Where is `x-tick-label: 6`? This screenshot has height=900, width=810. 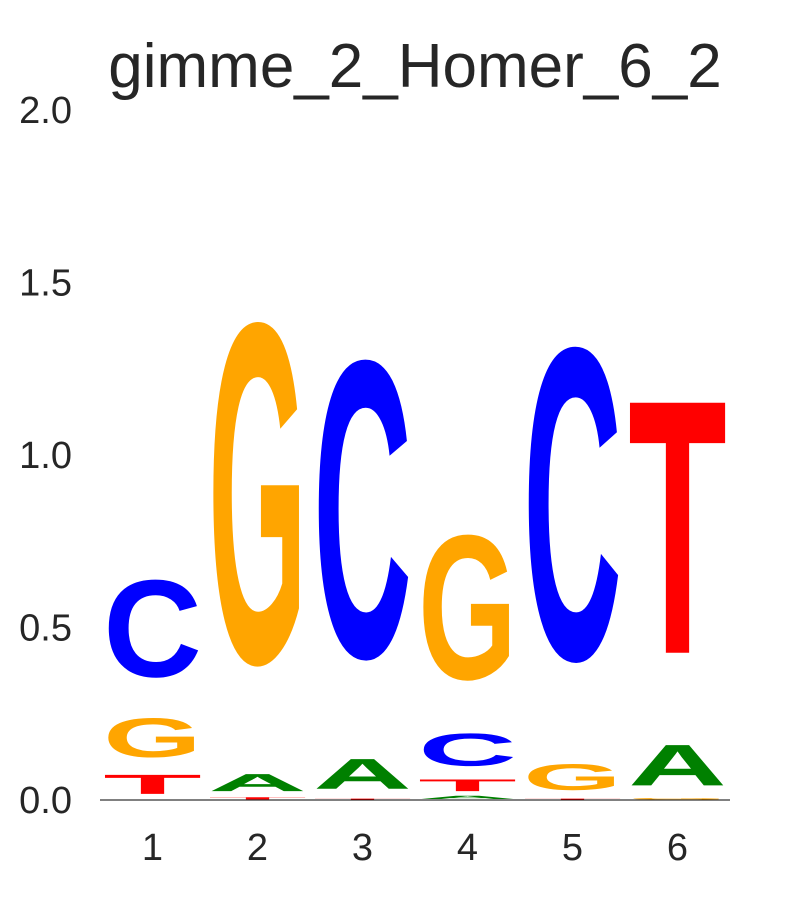 x-tick-label: 6 is located at coordinates (677, 848).